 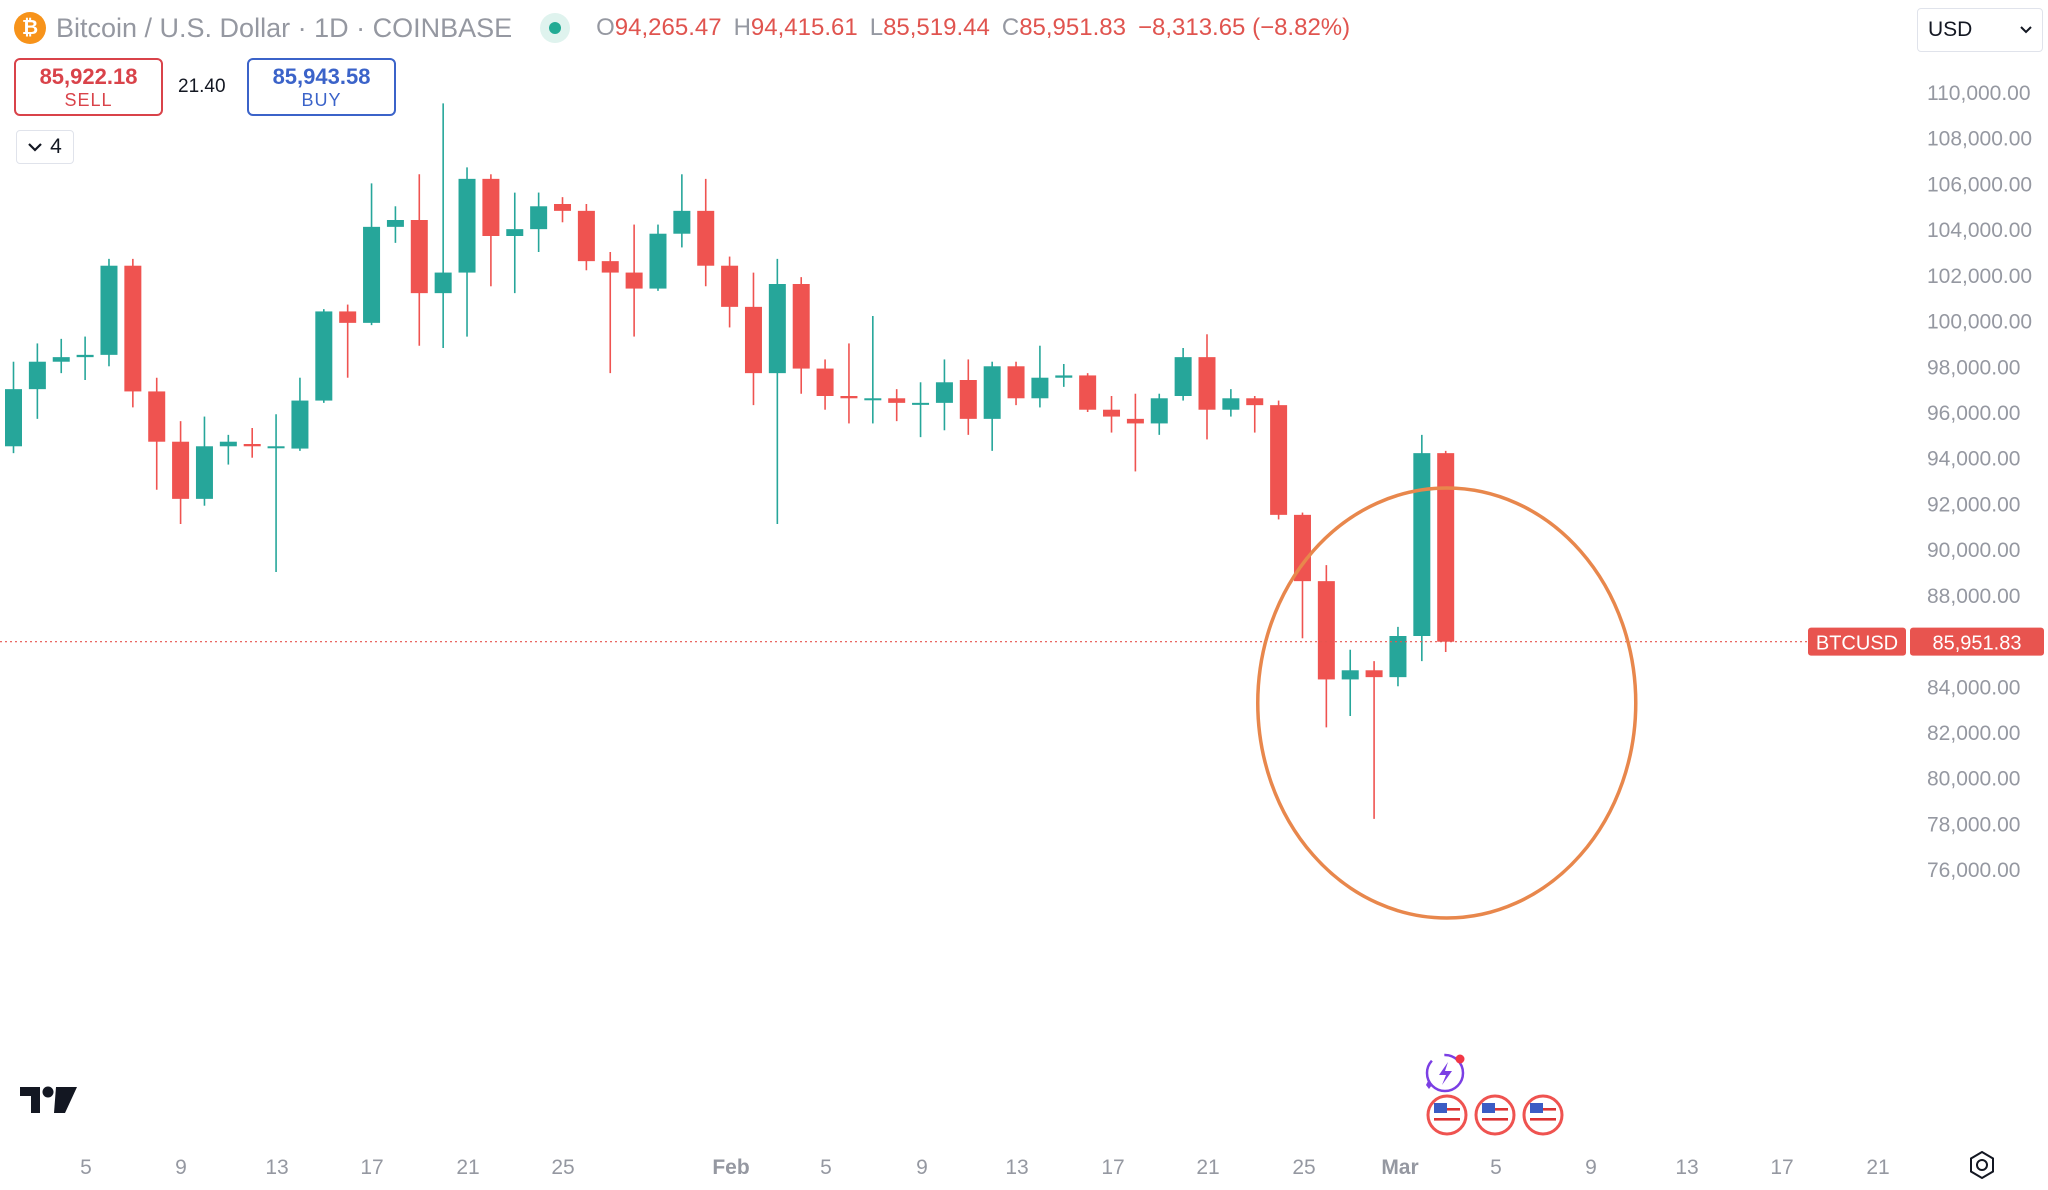 What do you see at coordinates (1536, 1108) in the screenshot?
I see `flag-canton` at bounding box center [1536, 1108].